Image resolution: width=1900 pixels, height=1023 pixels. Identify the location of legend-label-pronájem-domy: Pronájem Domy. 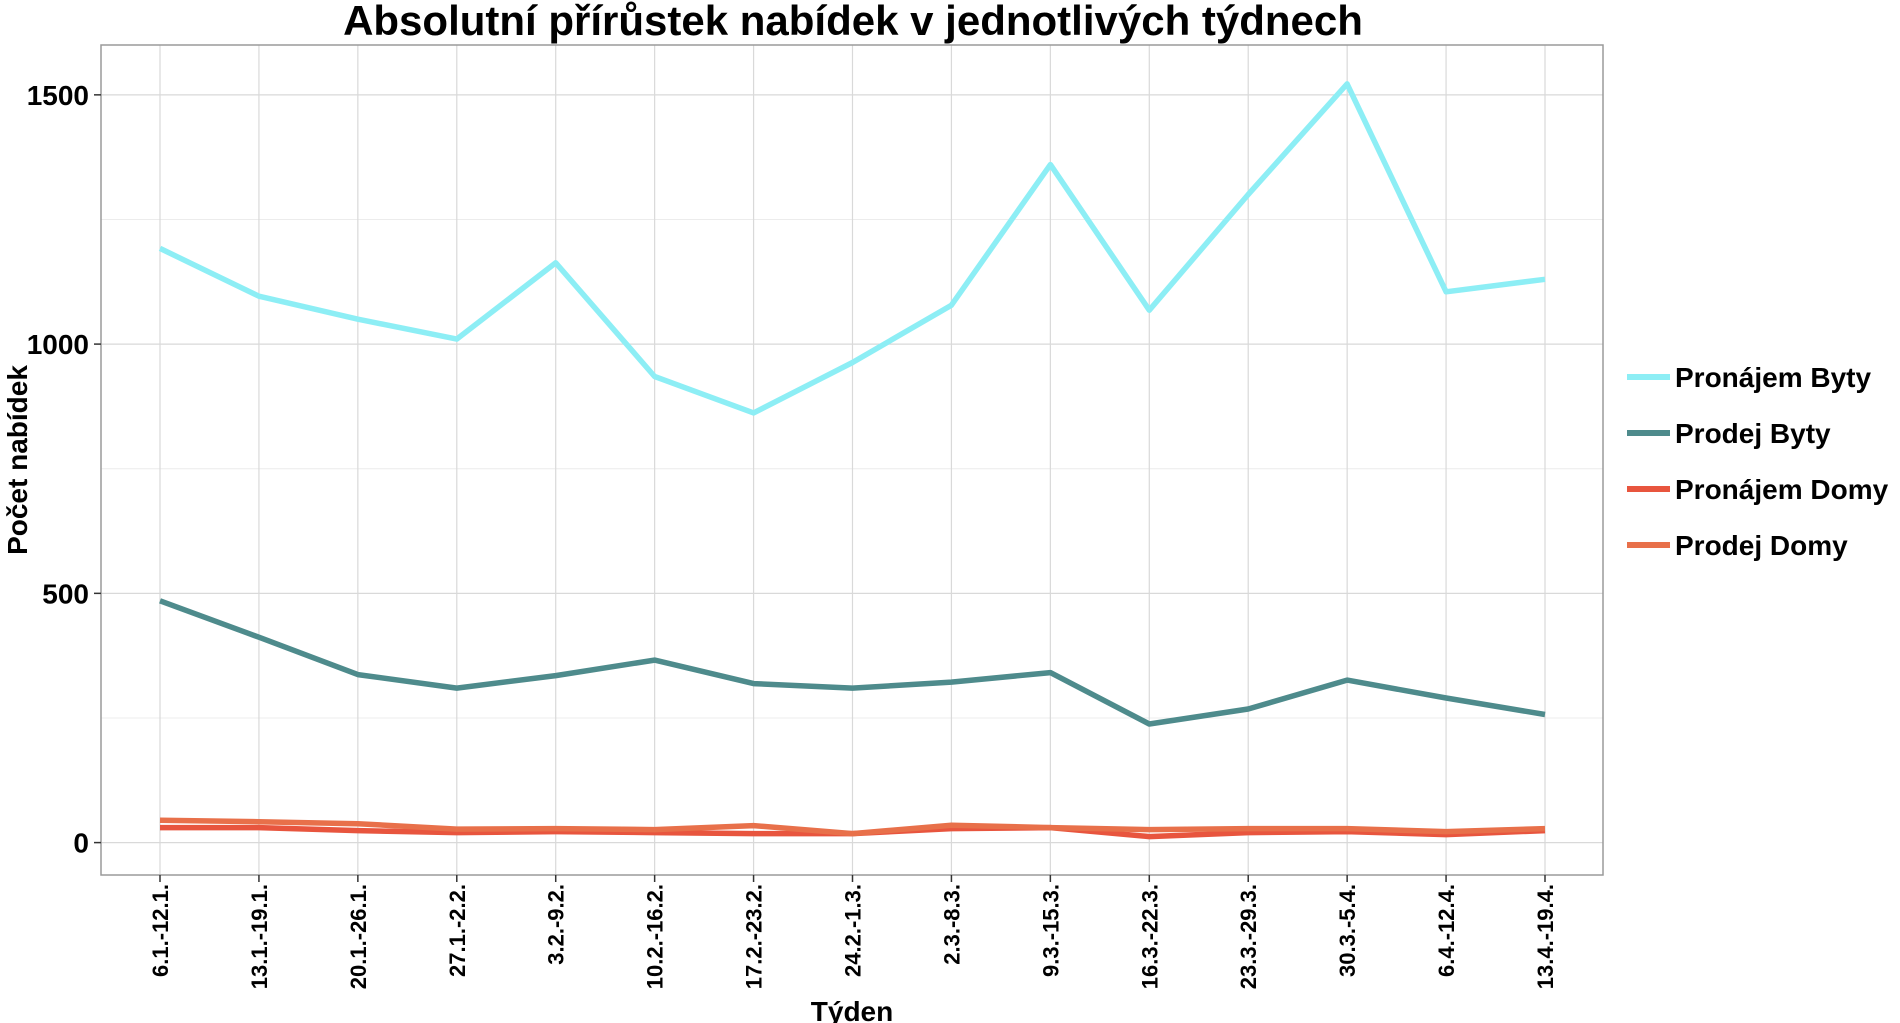
(1782, 489).